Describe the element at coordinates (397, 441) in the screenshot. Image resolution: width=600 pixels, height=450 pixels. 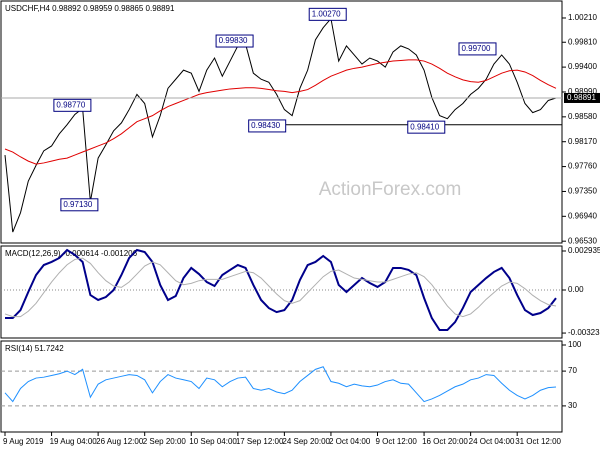
I see `x-tick-label: 9 Oct 12:00` at that location.